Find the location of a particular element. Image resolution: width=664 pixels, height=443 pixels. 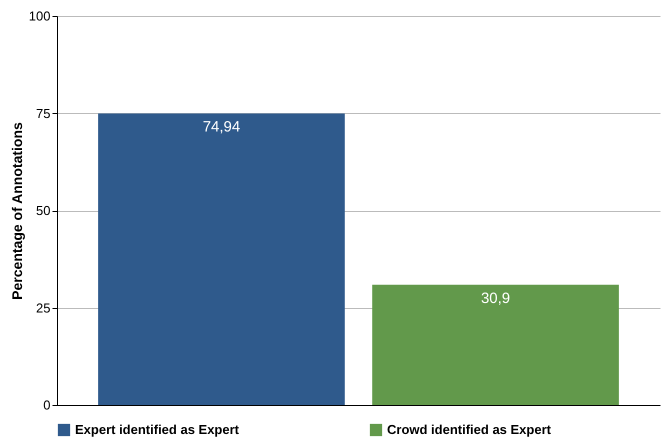

y-tick-label: 75 is located at coordinates (43, 113).